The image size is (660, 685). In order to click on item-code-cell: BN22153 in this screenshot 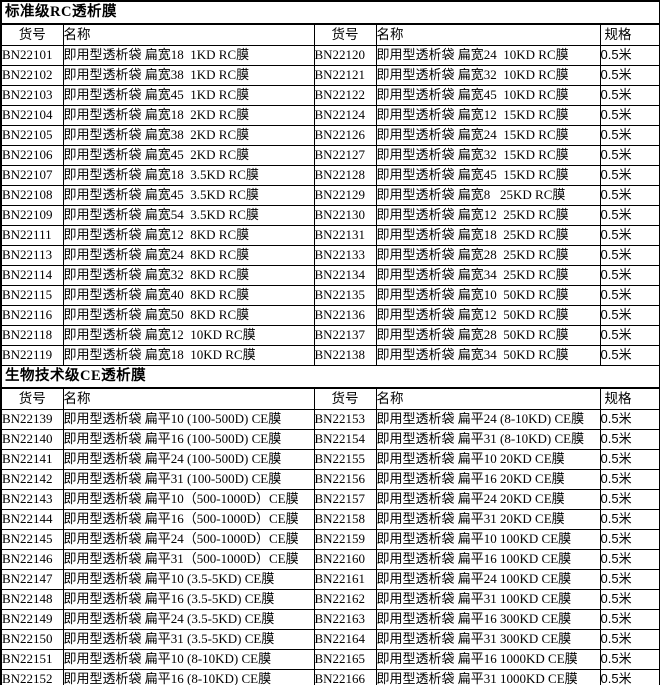, I will do `click(345, 419)`.